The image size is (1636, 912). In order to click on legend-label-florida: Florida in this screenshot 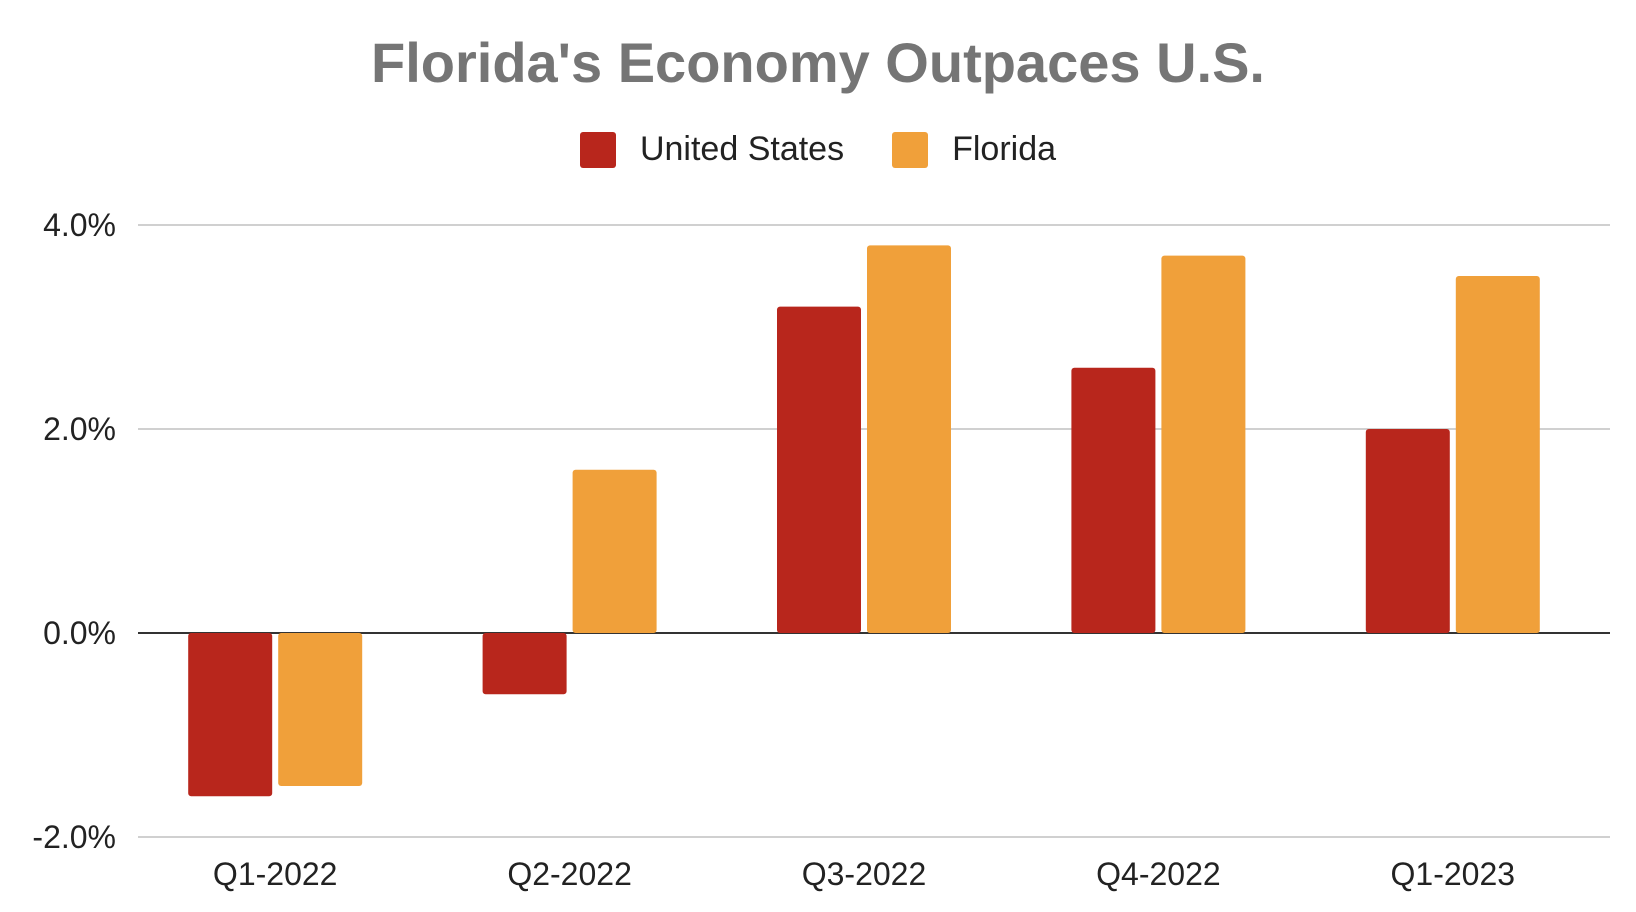, I will do `click(1004, 149)`.